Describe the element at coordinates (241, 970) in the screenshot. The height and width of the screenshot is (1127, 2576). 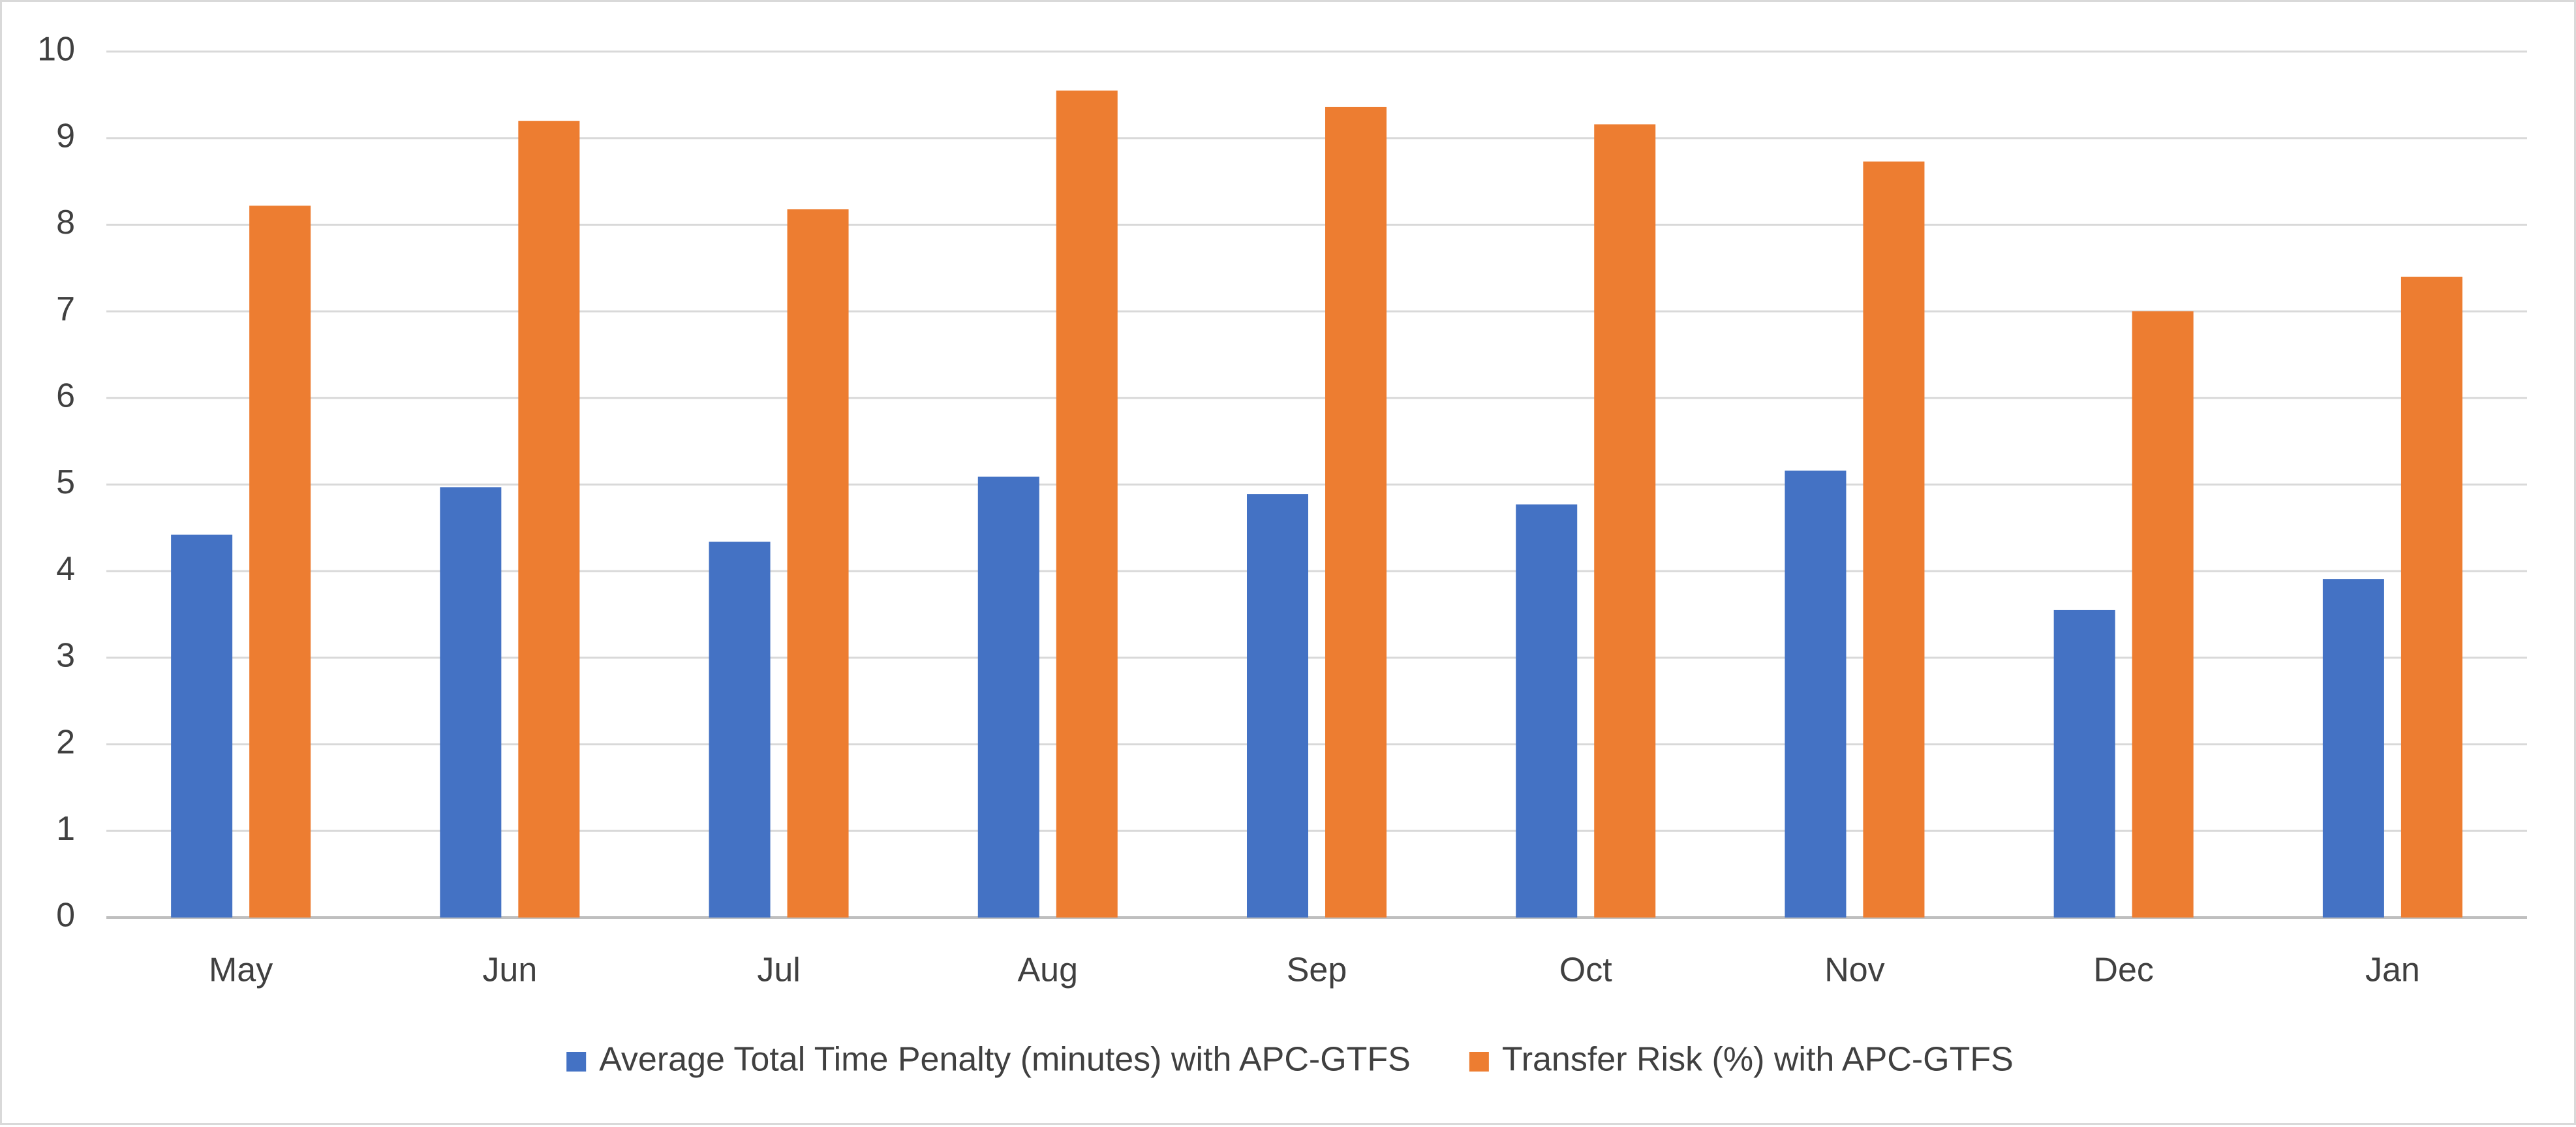
I see `x-tick-label: May` at that location.